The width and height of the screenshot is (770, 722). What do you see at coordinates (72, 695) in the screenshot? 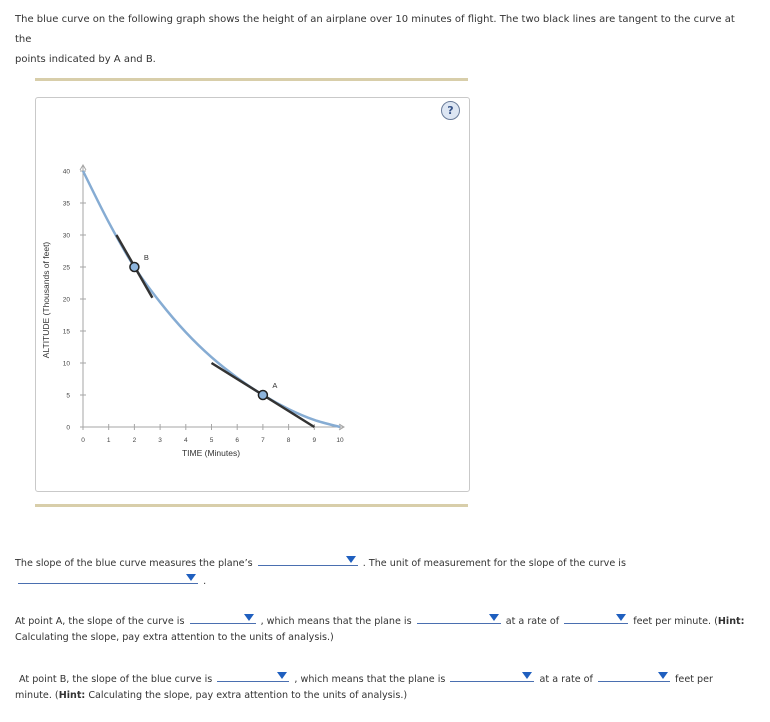
I see `q3-hint-label: Hint:` at bounding box center [72, 695].